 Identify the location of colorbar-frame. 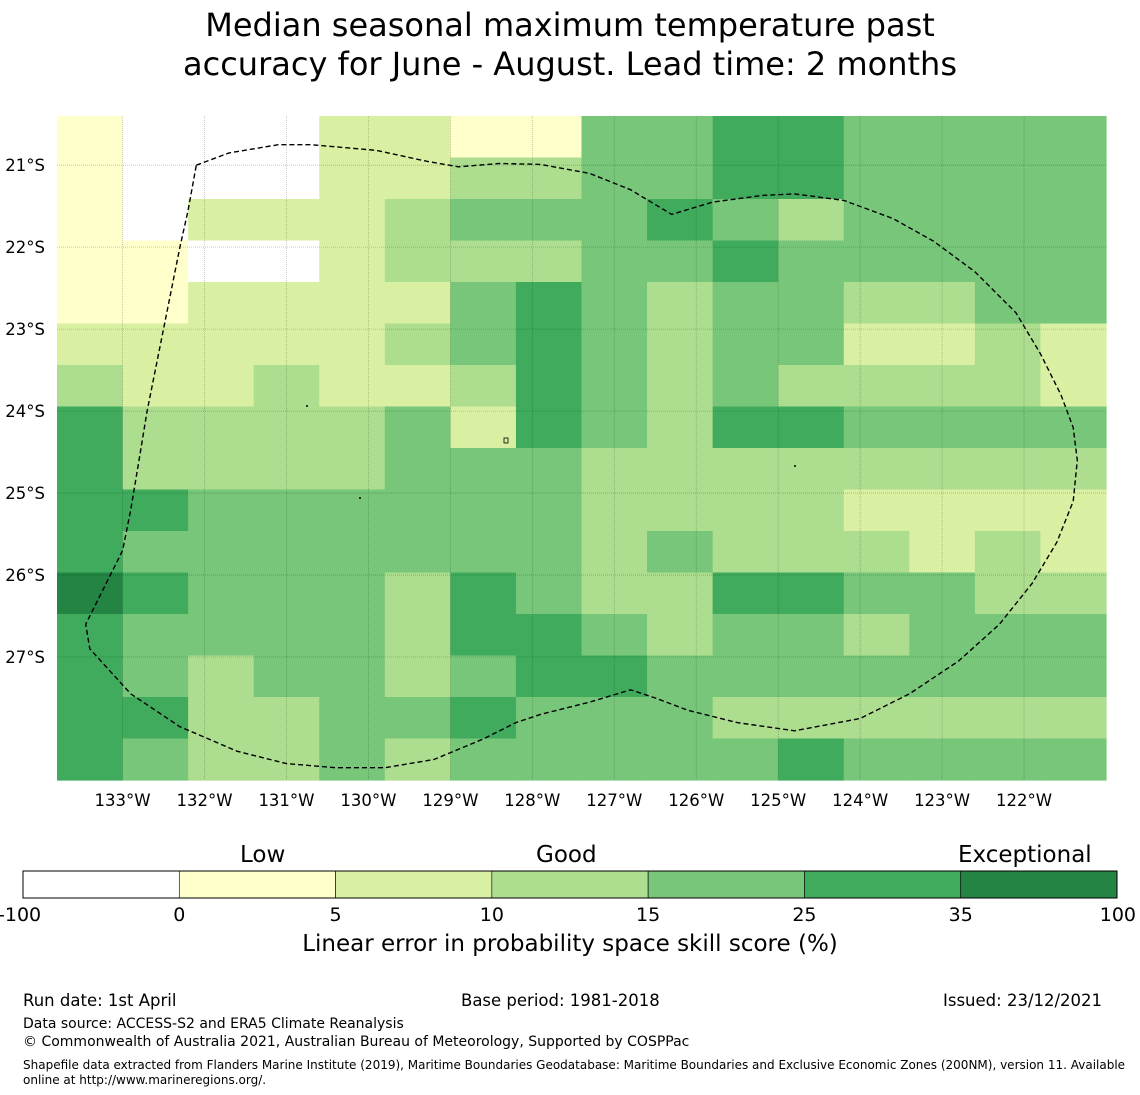
(570, 884).